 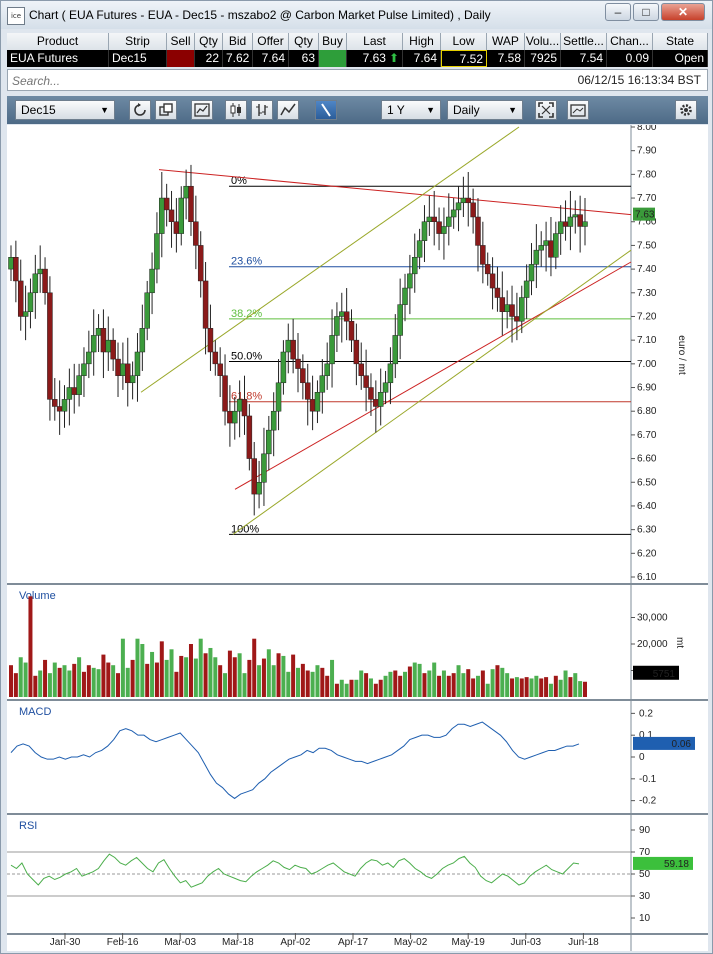 I want to click on quote-bid-qty: 22, so click(x=209, y=58).